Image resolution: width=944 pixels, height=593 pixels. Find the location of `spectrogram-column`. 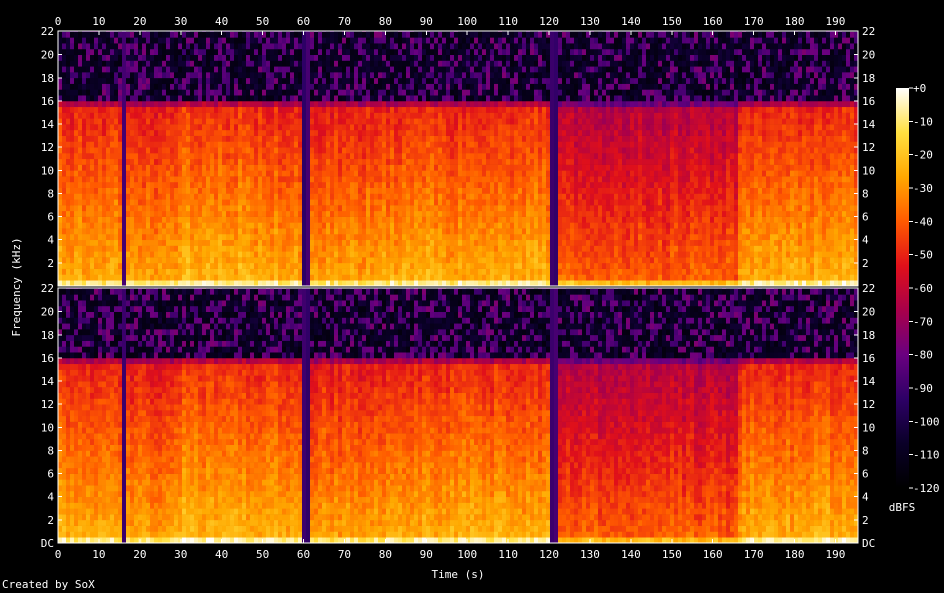

spectrogram-column is located at coordinates (344, 159).